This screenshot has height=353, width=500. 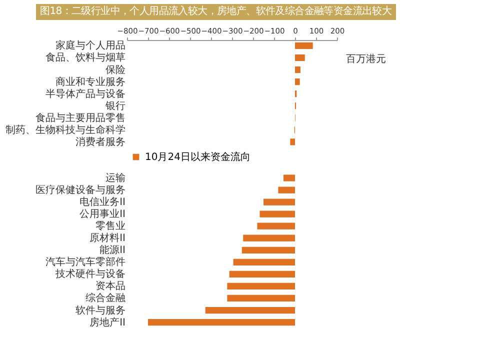 I want to click on y-tick-label: 保险, so click(x=116, y=70).